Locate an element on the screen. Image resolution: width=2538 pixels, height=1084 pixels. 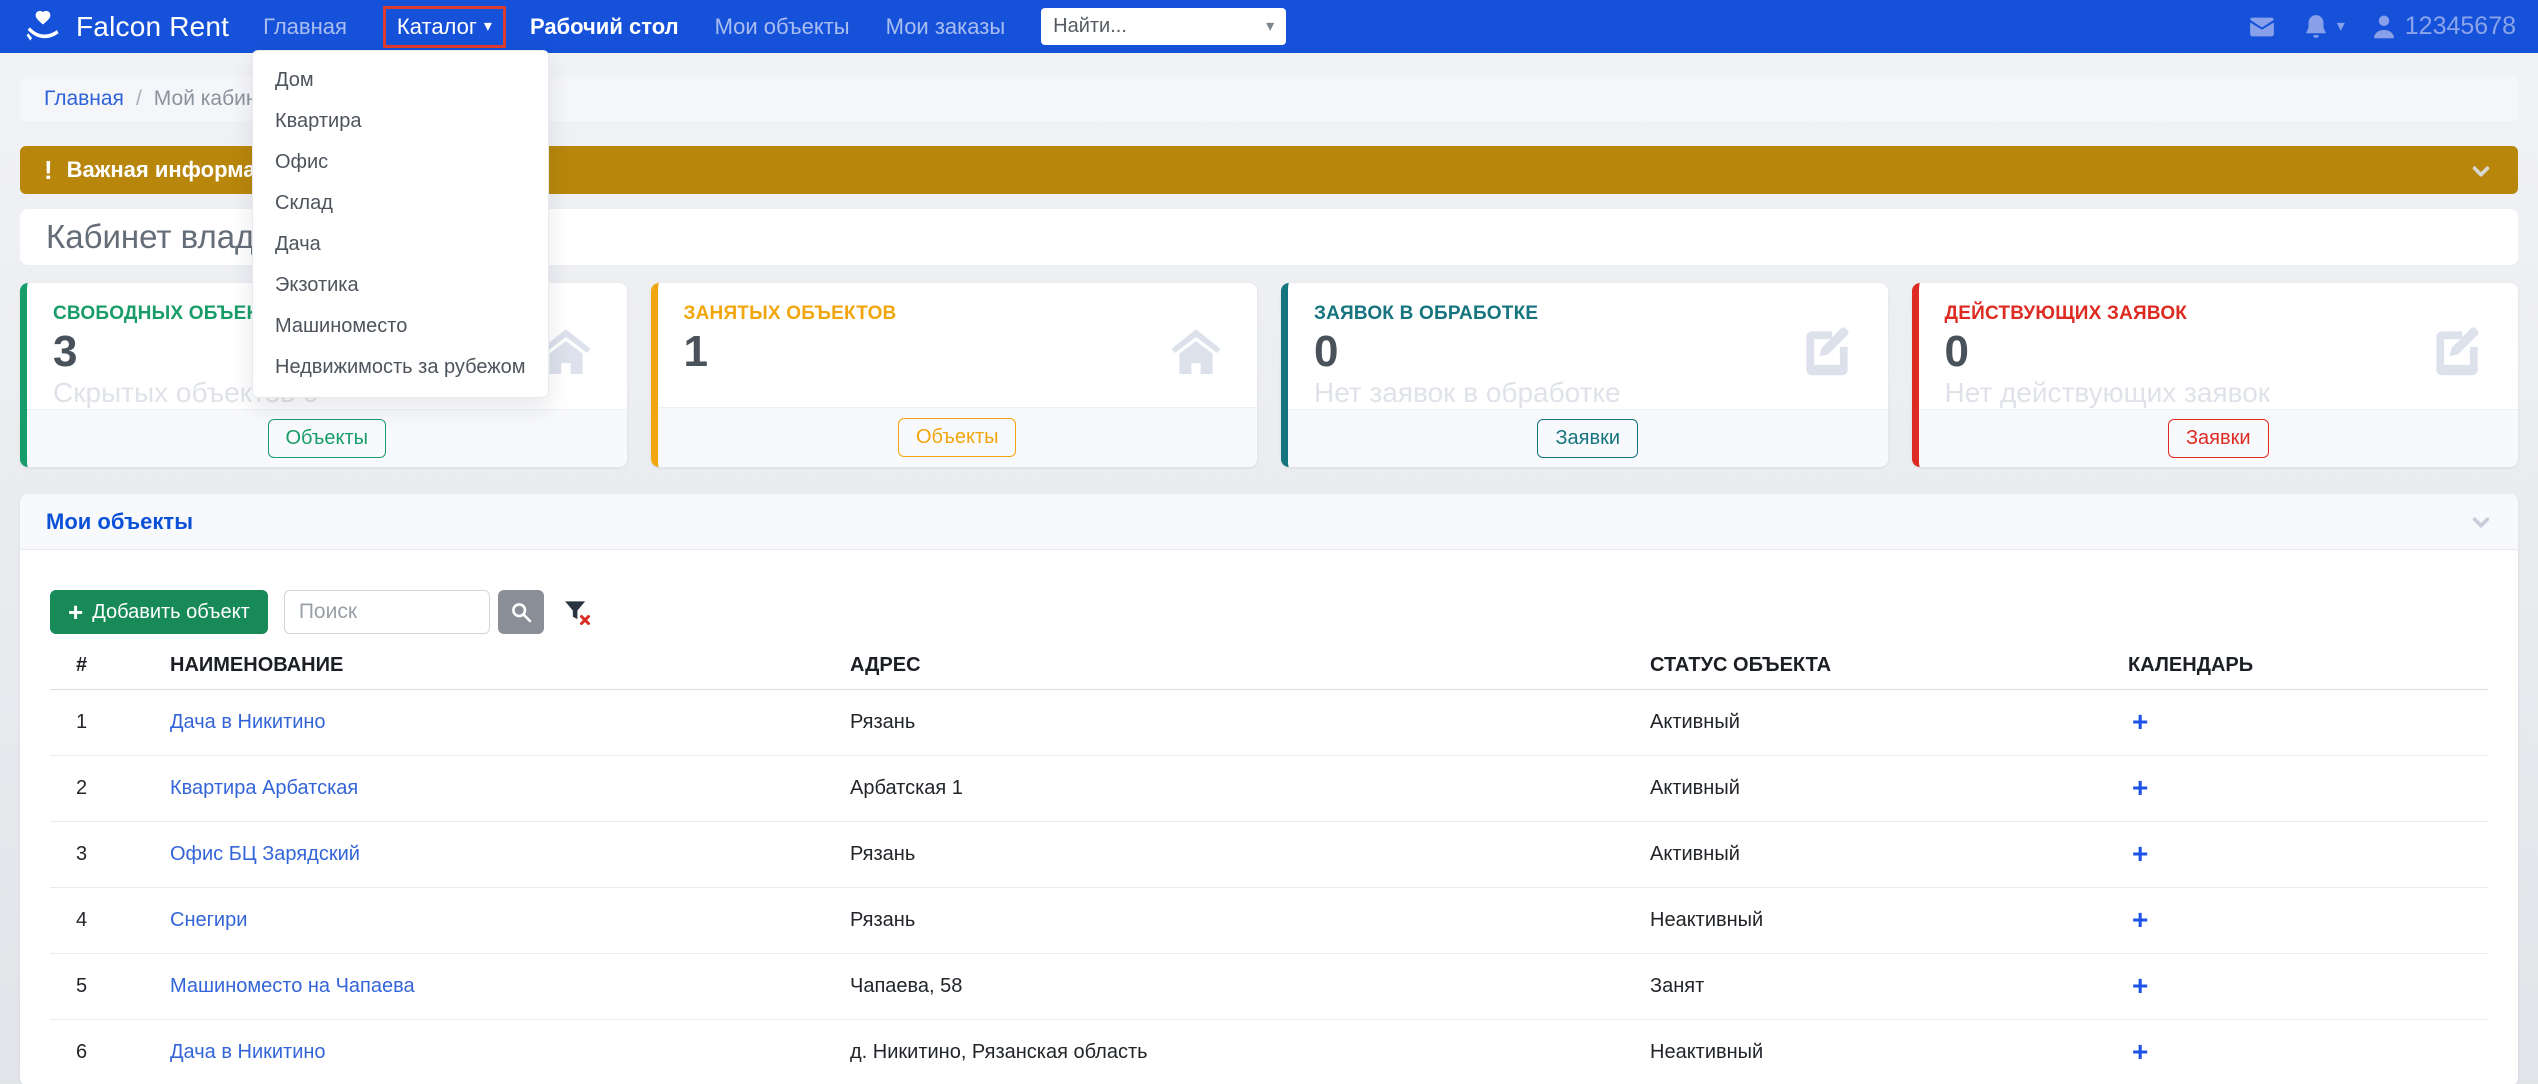
search-input is located at coordinates (386, 612).